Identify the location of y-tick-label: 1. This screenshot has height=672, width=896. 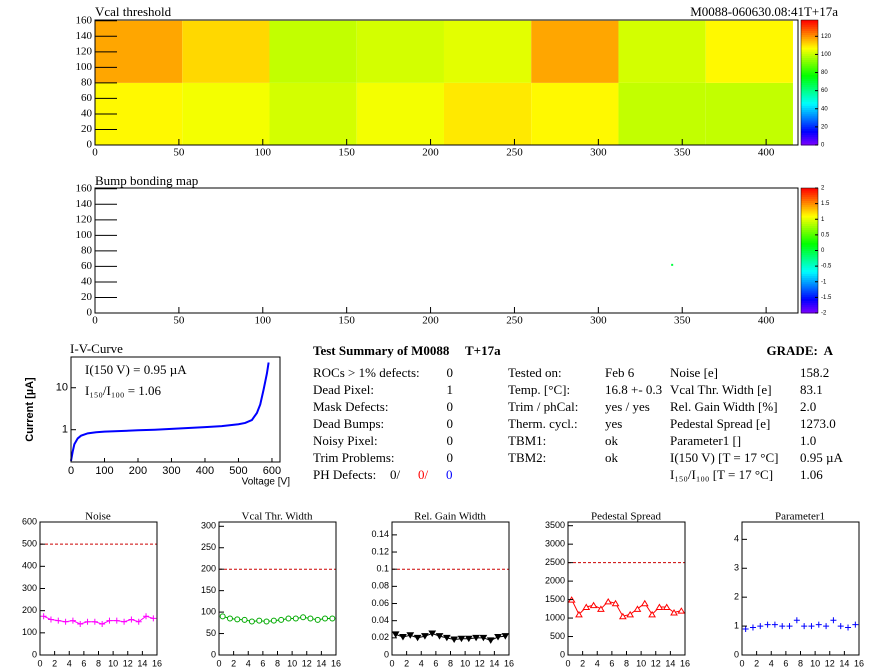
(65, 430).